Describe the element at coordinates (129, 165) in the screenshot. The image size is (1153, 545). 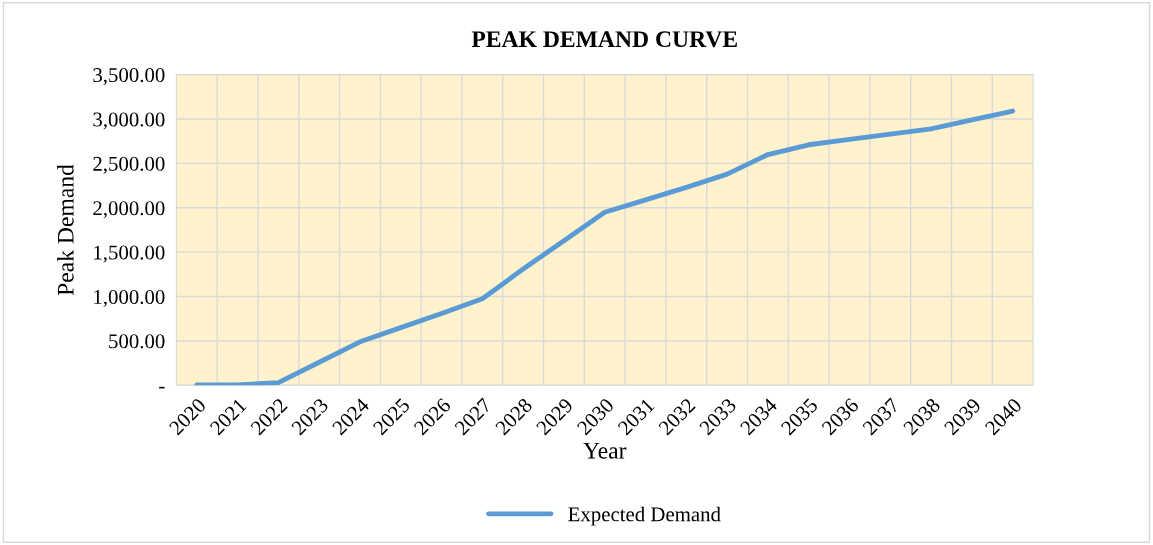
I see `y-tick-label: 2,500.00` at that location.